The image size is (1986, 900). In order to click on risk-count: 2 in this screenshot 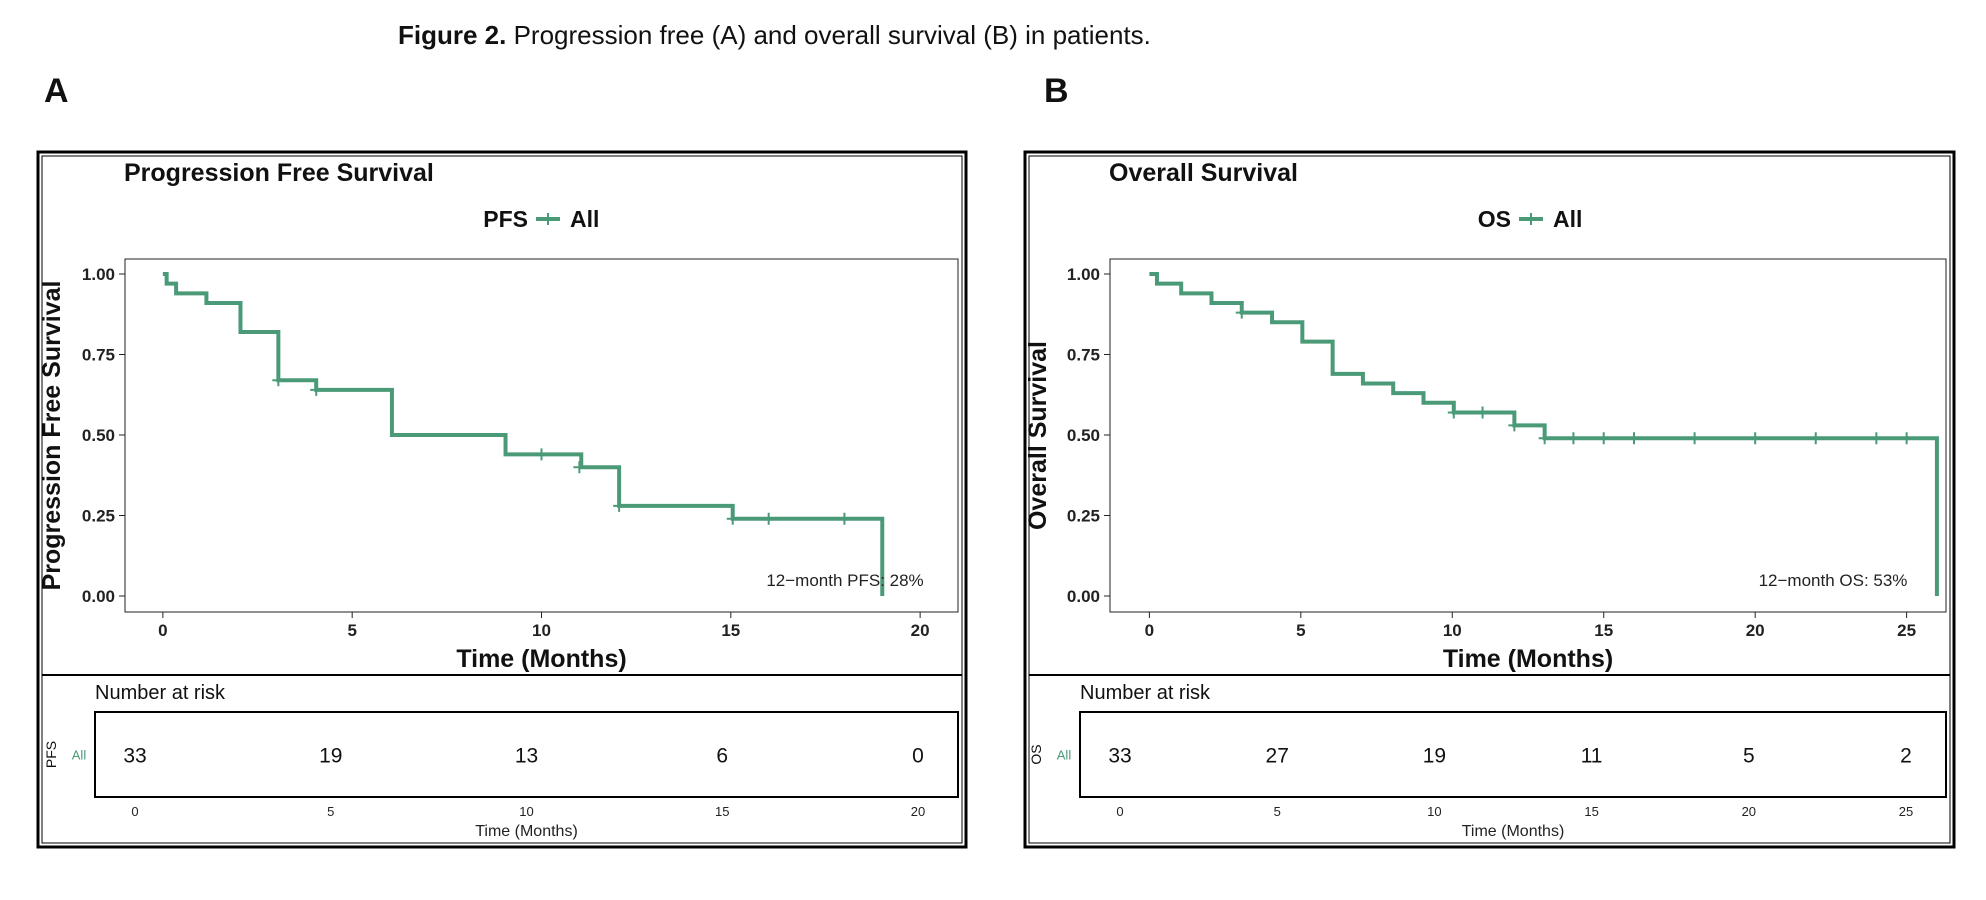, I will do `click(1906, 756)`.